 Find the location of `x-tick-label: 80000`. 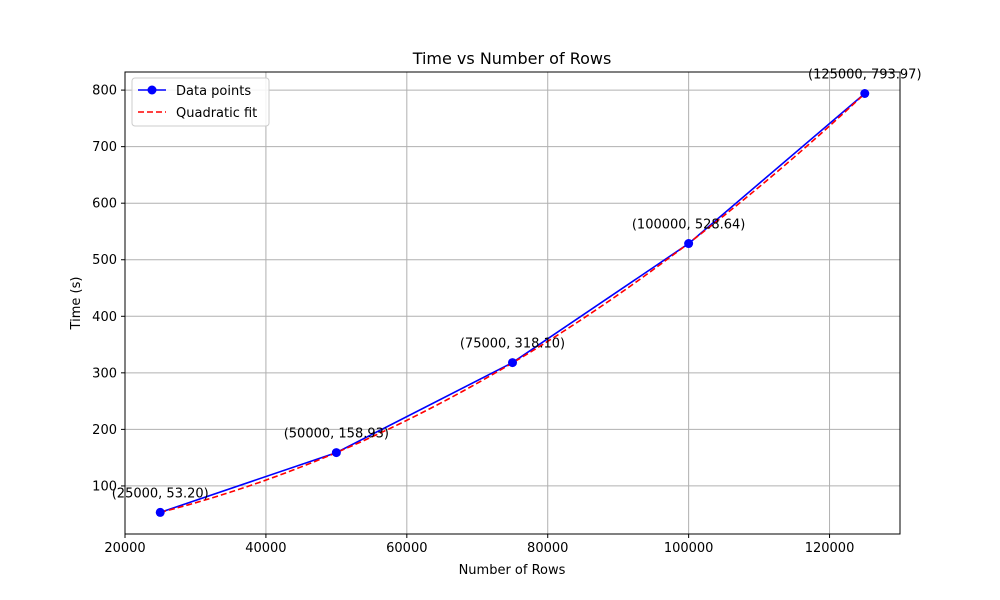

x-tick-label: 80000 is located at coordinates (547, 548).